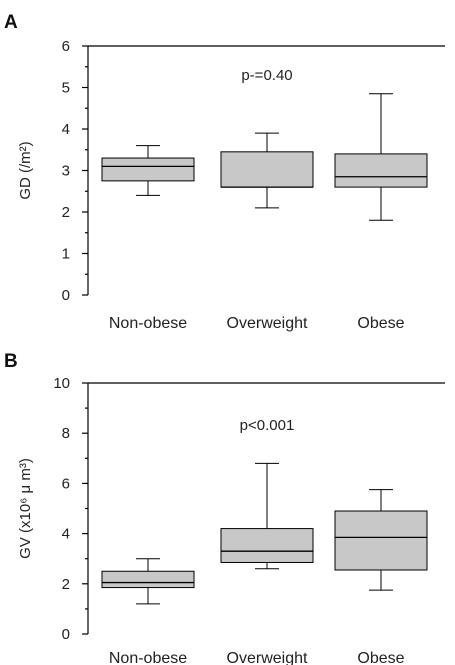  Describe the element at coordinates (66, 254) in the screenshot. I see `y-tick-label: 1` at that location.